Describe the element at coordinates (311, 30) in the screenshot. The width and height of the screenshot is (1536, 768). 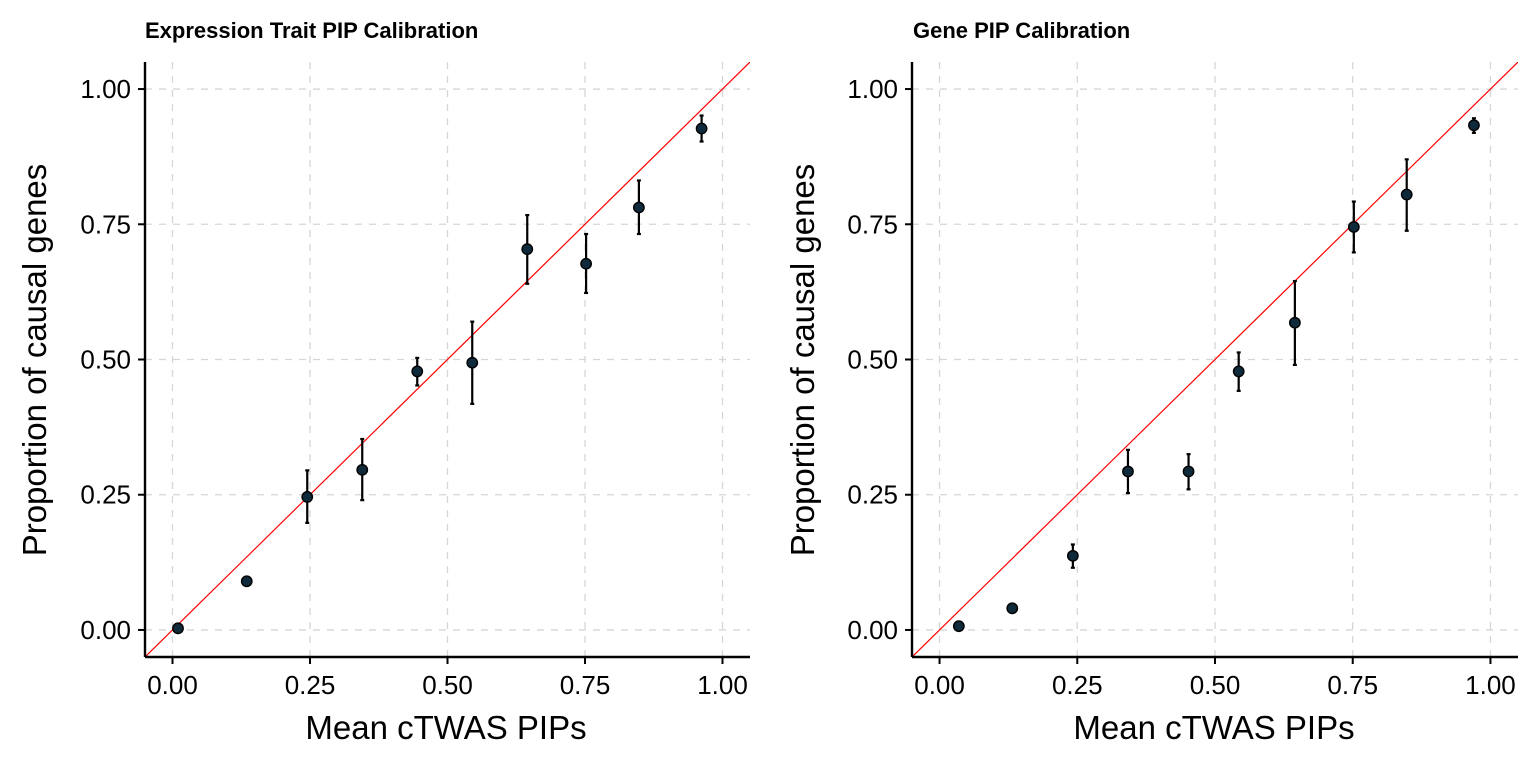
I see `panel-title: Expression Trait PIP Calibration` at that location.